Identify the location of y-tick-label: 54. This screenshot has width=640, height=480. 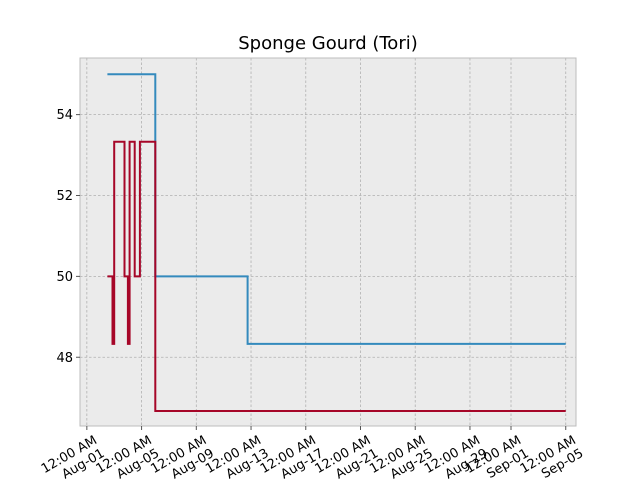
(64, 115).